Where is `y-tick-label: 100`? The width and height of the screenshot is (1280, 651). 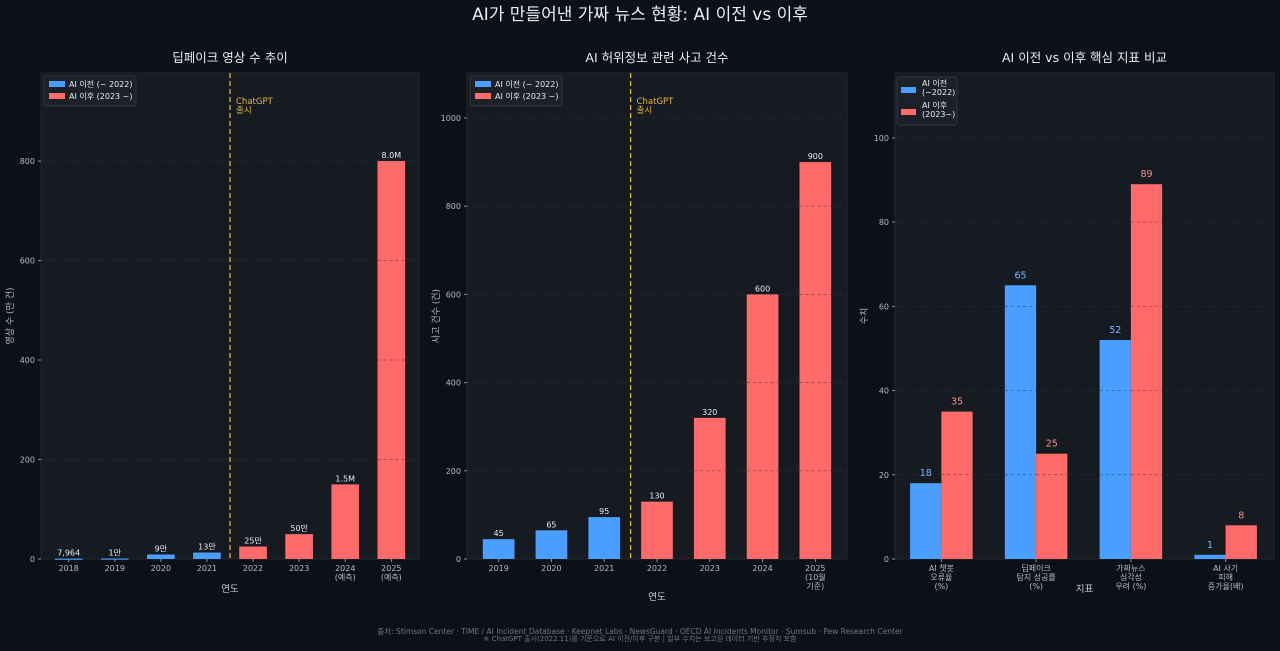 y-tick-label: 100 is located at coordinates (881, 138).